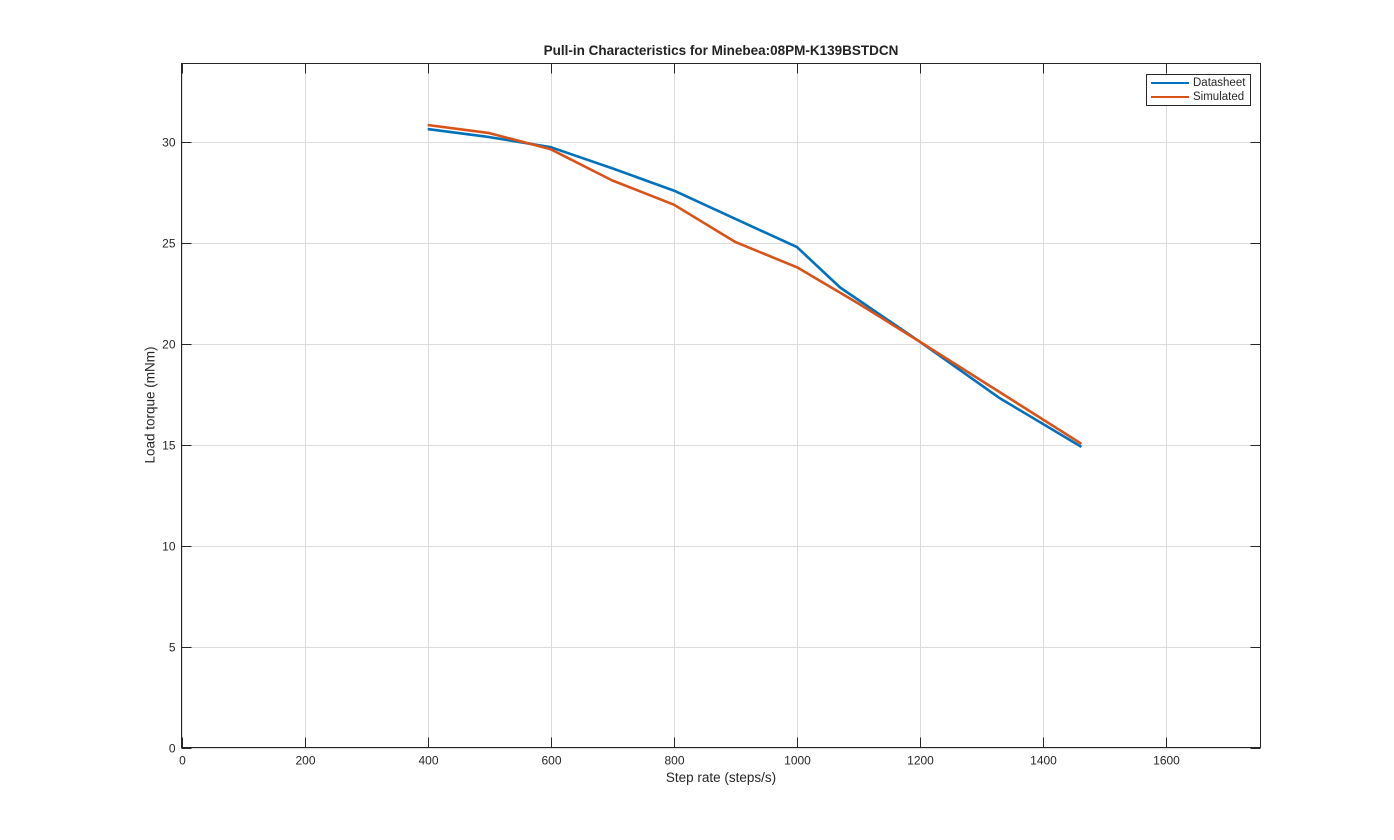 The image size is (1394, 840). I want to click on legend-label-simulated: Simulated, so click(1219, 97).